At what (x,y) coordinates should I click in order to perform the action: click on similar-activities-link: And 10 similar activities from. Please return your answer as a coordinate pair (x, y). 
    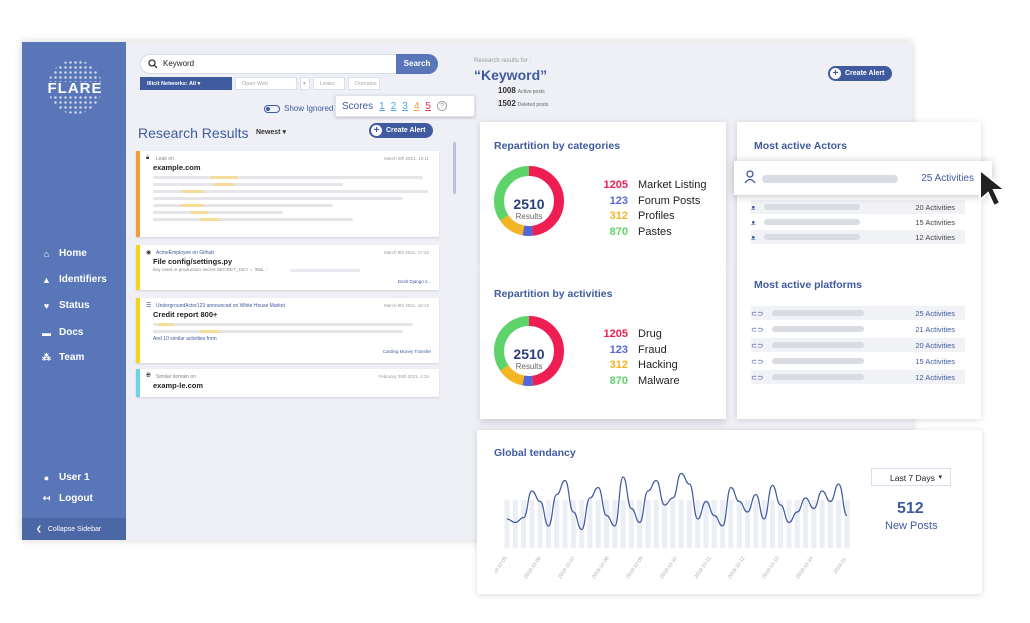
    Looking at the image, I should click on (185, 339).